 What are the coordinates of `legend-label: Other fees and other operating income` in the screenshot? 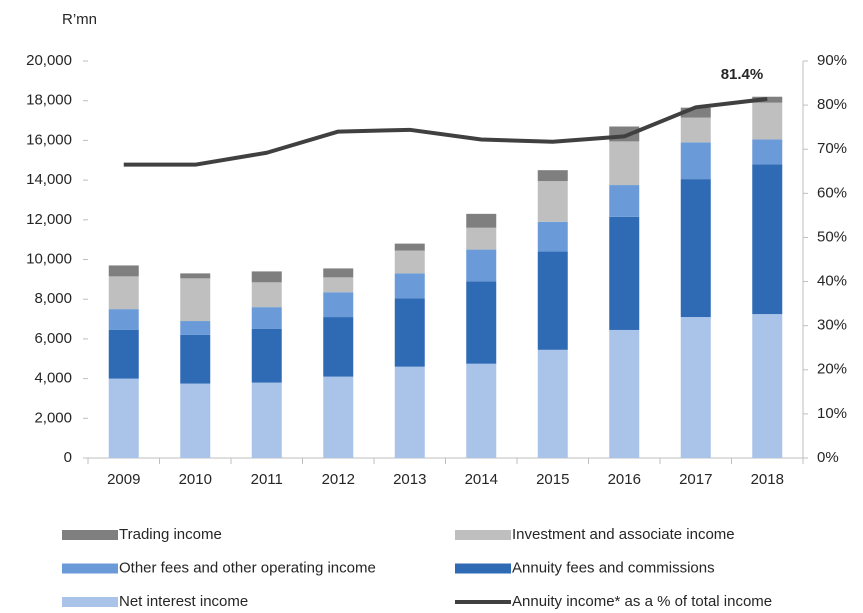 It's located at (247, 567).